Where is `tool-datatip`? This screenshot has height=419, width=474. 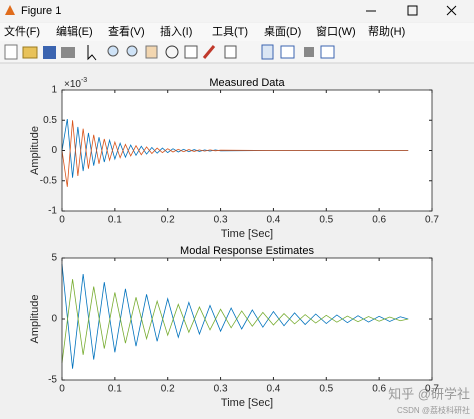 tool-datatip is located at coordinates (191, 52).